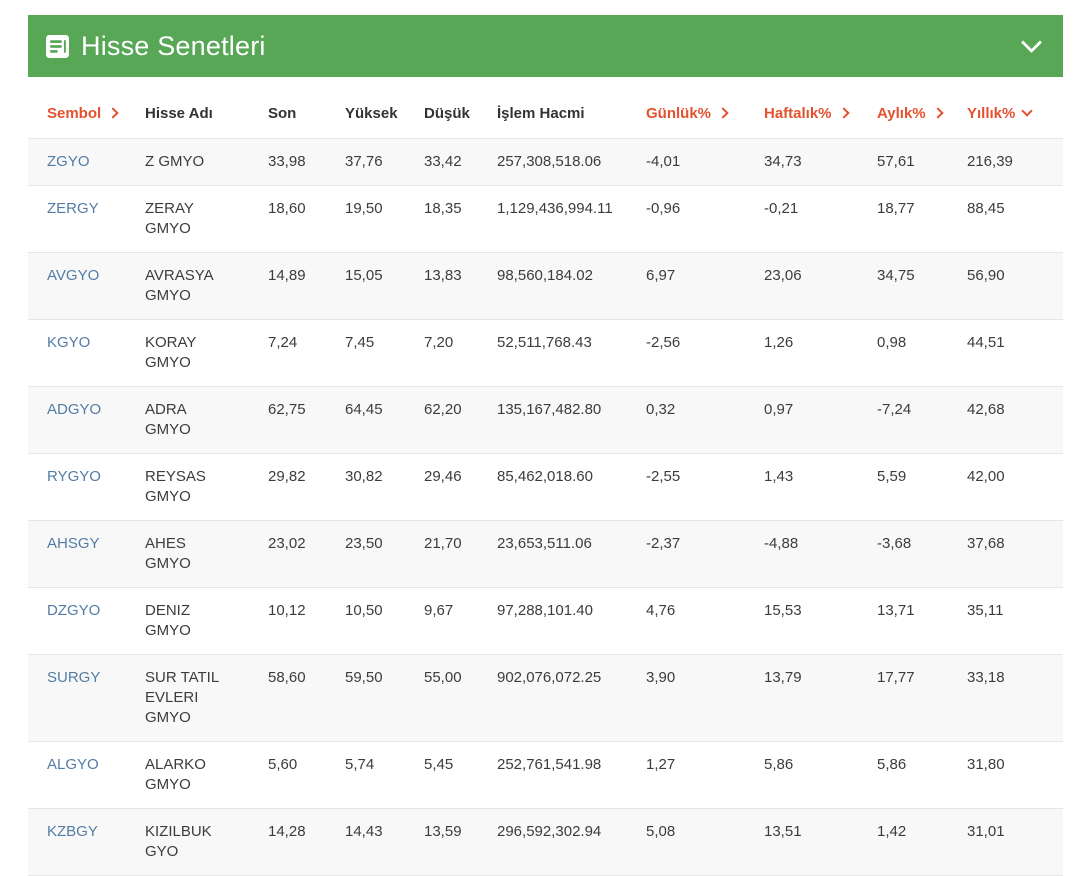 The height and width of the screenshot is (876, 1080). I want to click on cell-daily: -4,01, so click(705, 162).